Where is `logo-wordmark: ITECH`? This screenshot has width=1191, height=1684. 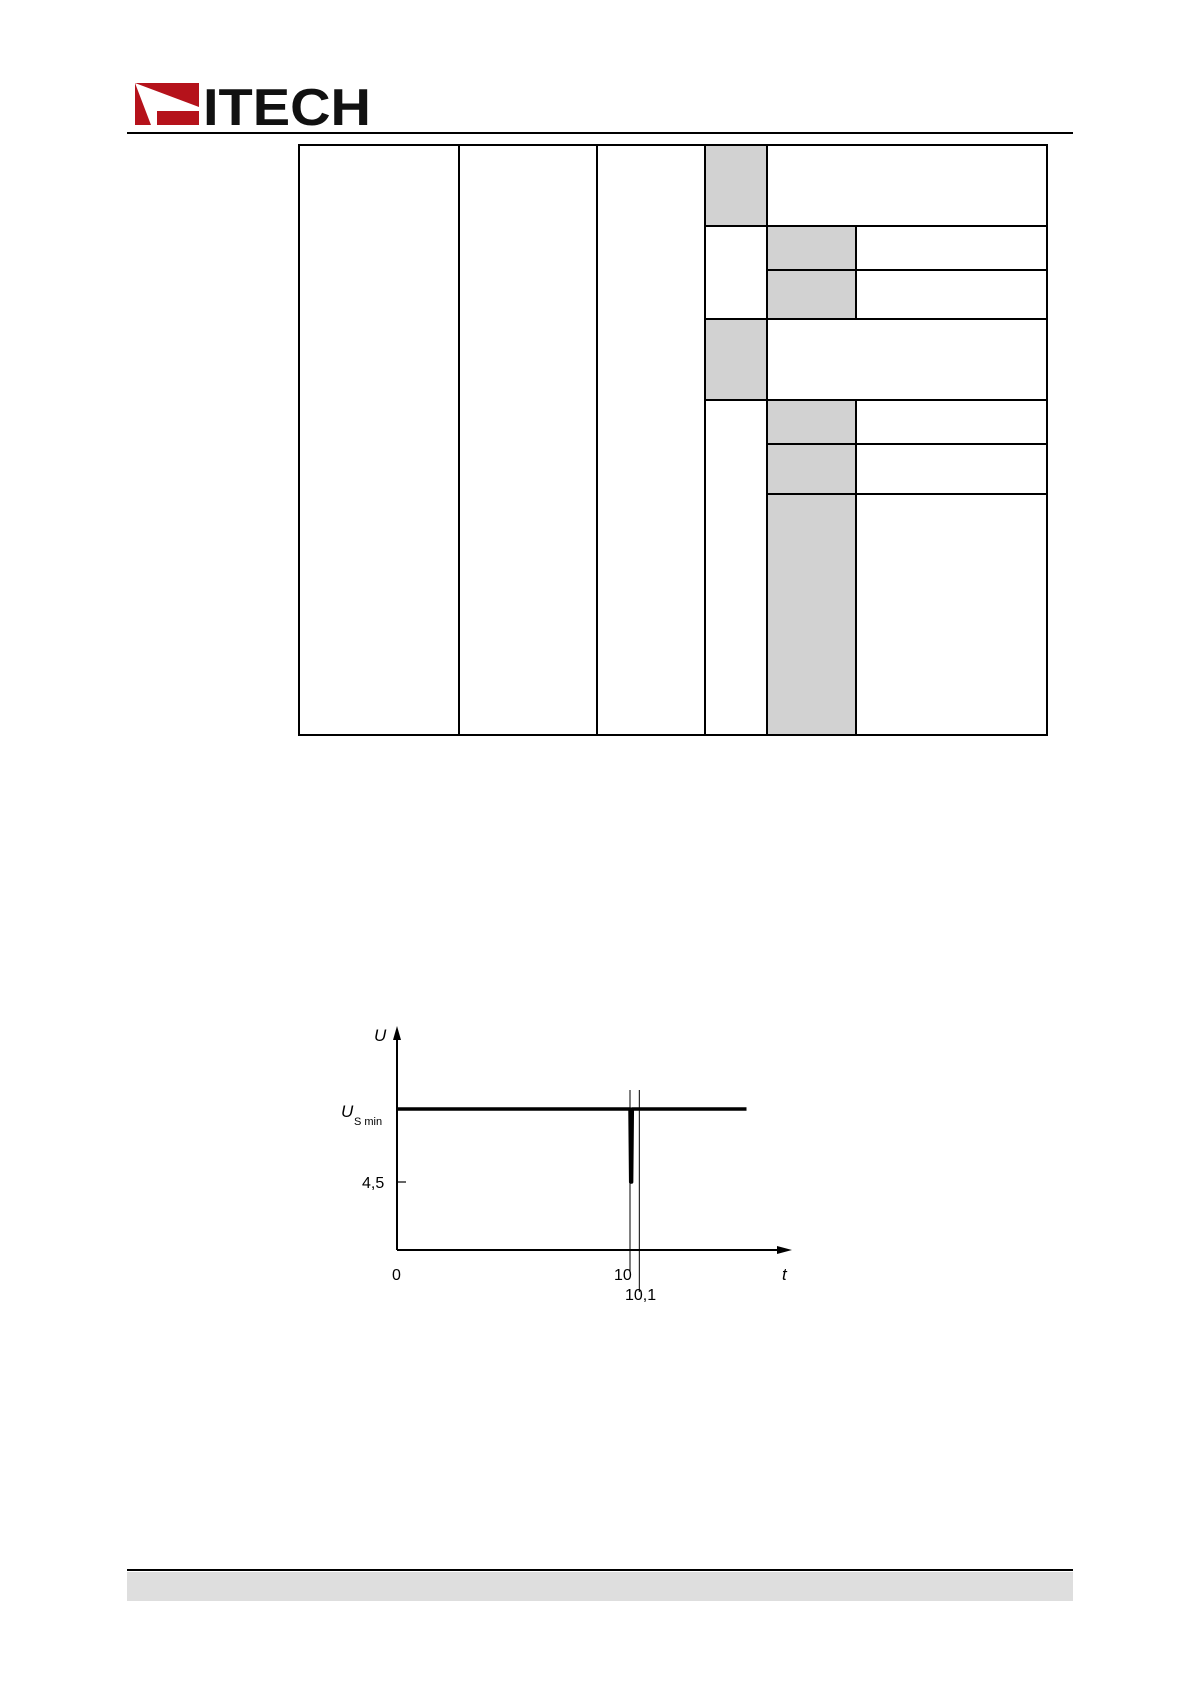
logo-wordmark: ITECH is located at coordinates (287, 104).